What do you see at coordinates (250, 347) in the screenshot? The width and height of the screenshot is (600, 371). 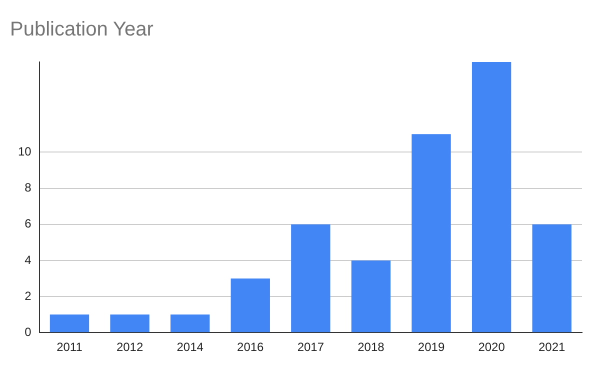 I see `x-tick-label: 2016` at bounding box center [250, 347].